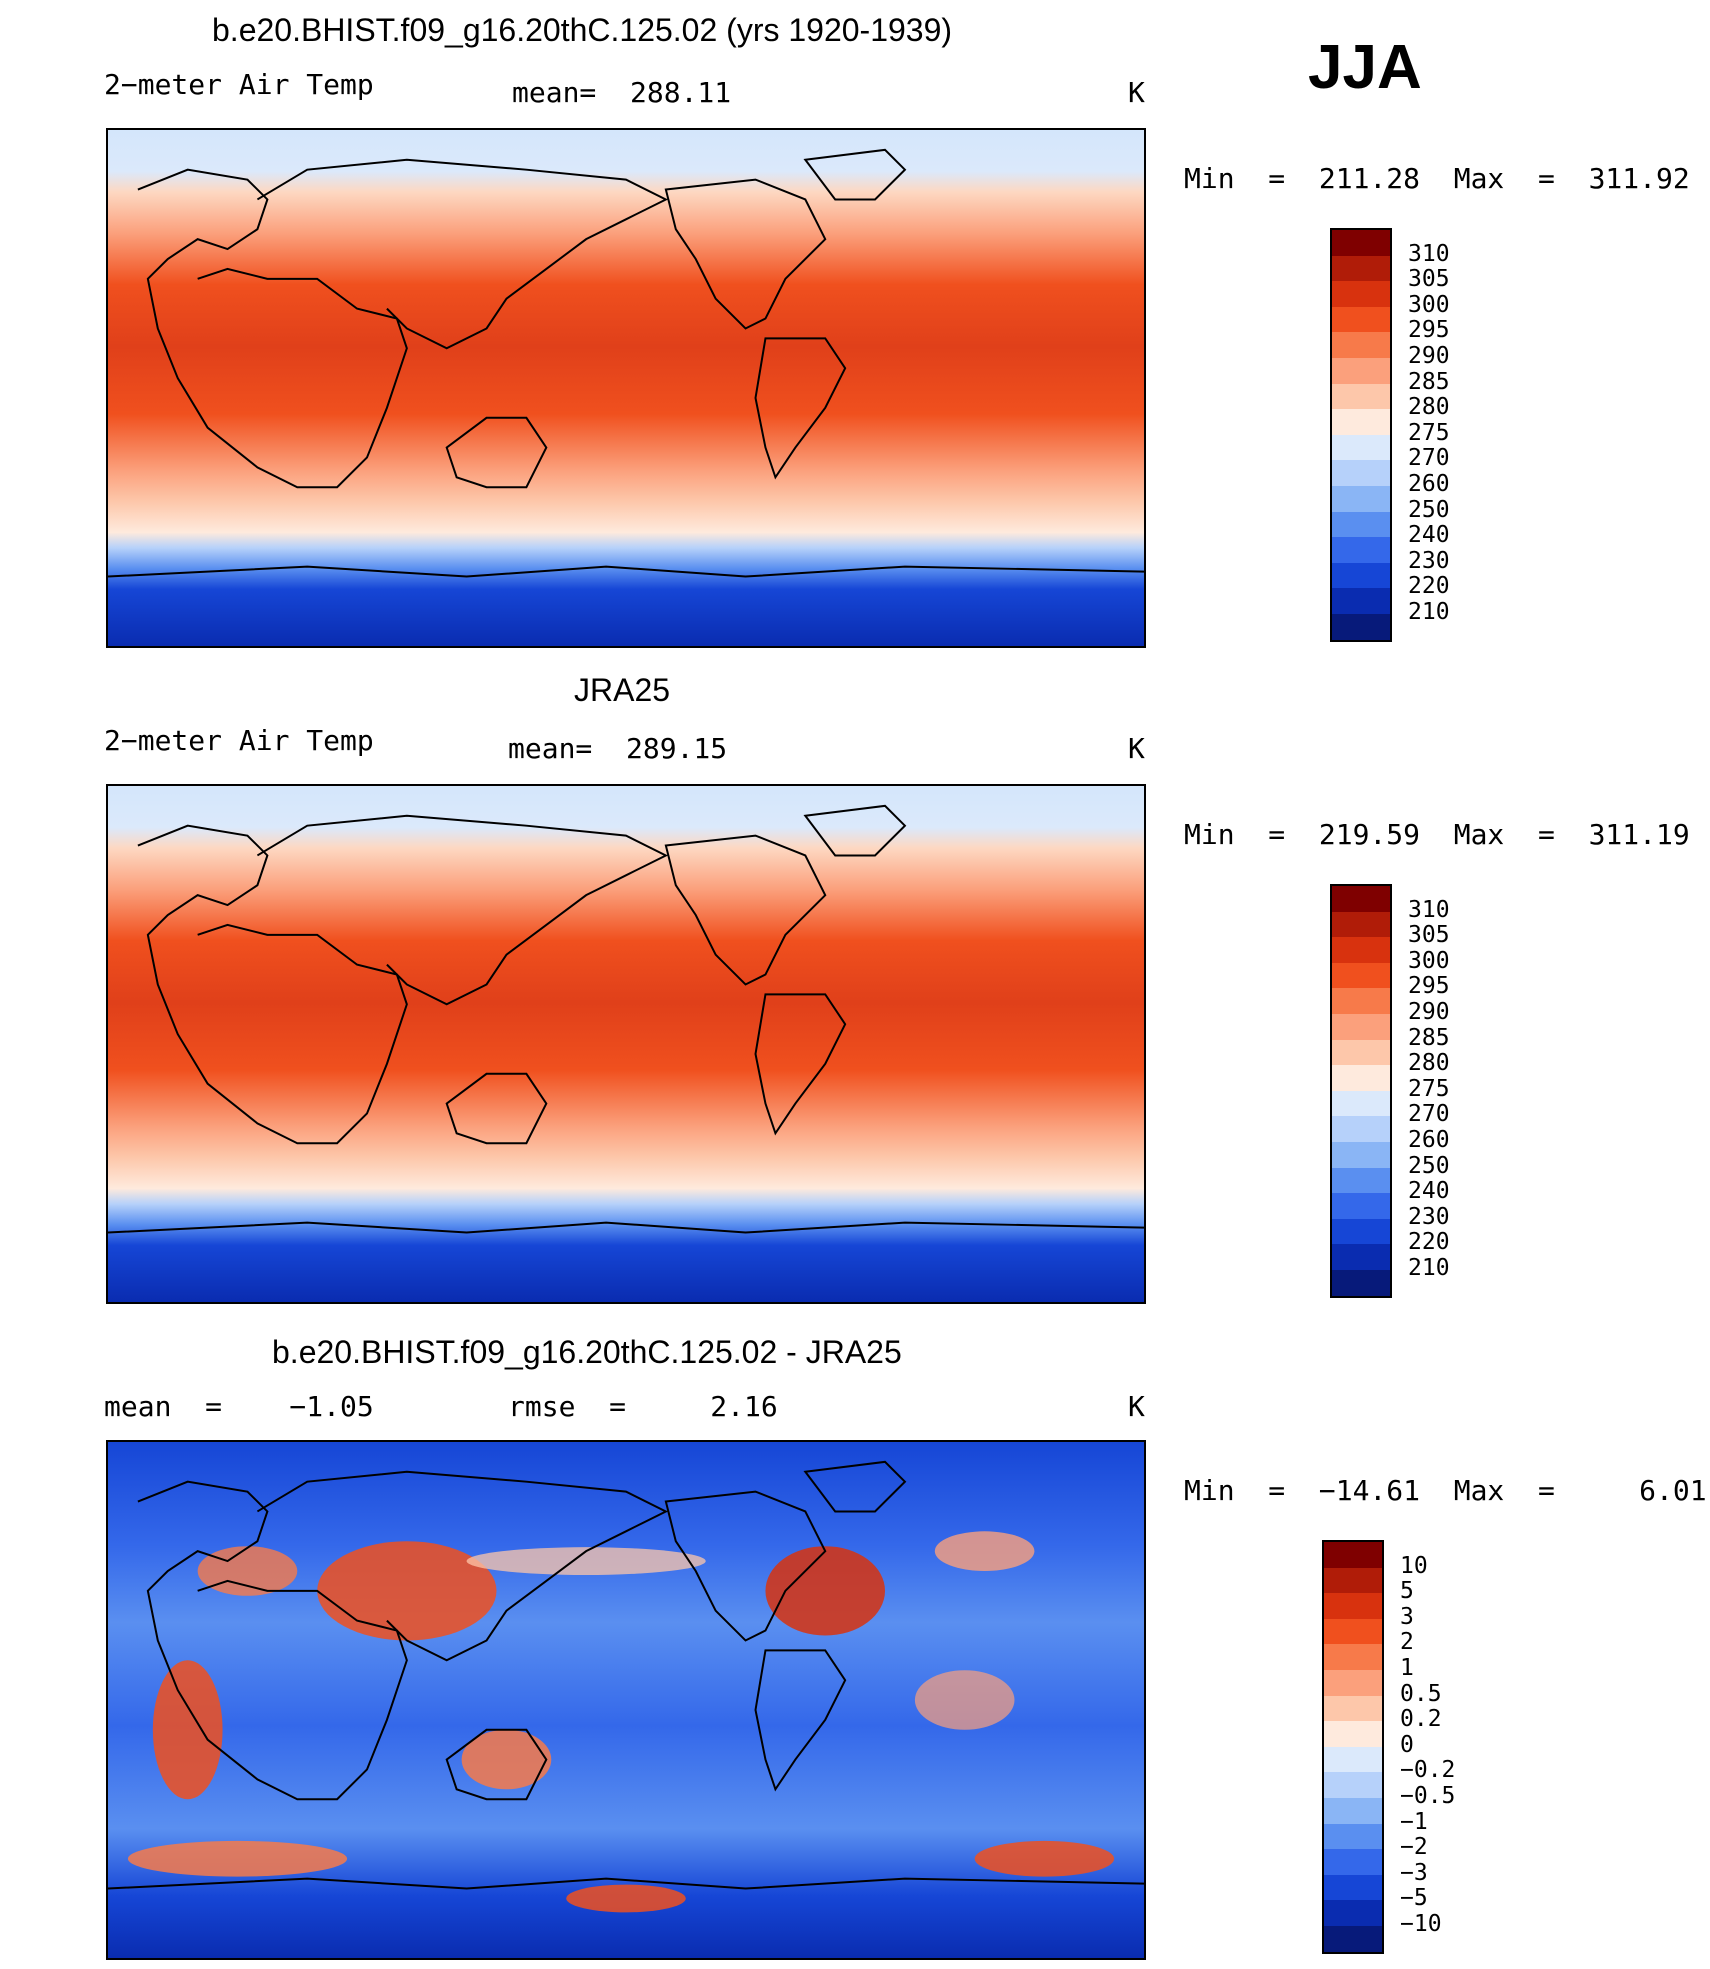 The image size is (1710, 1969). I want to click on colorbar-label: −2, so click(1414, 1847).